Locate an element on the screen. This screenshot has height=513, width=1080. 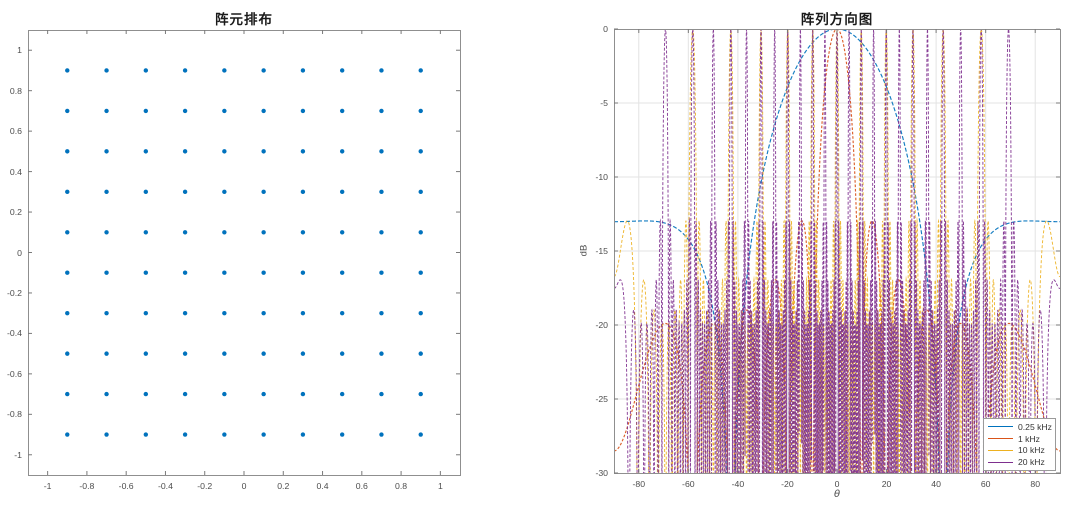
right-y-tick-label: -25 is located at coordinates (601, 399).